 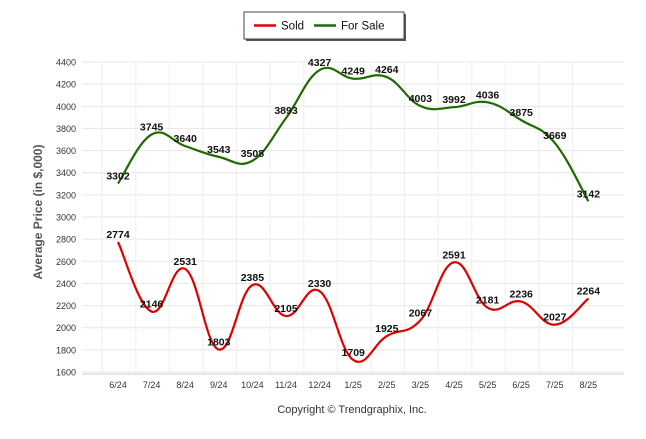 What do you see at coordinates (522, 295) in the screenshot?
I see `data-label: 2236` at bounding box center [522, 295].